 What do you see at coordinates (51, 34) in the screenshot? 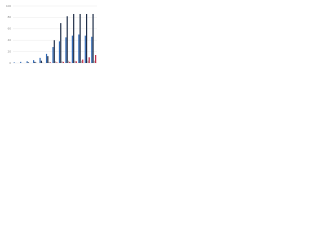
I see `chart: 0 20 40 60 80 100` at bounding box center [51, 34].